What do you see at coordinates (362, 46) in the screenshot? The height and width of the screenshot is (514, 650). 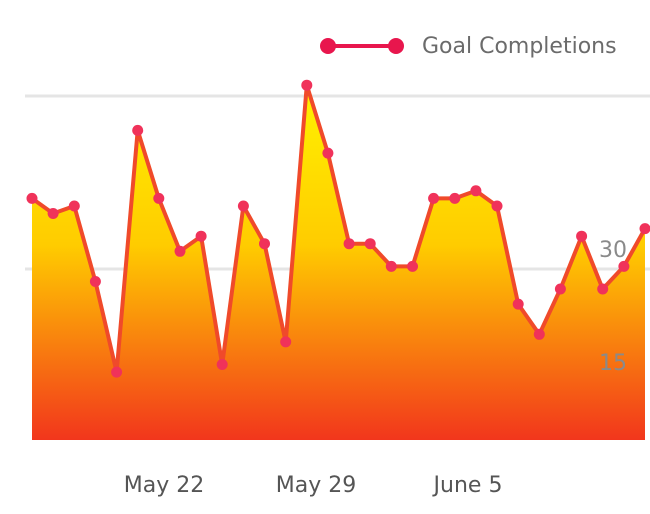 I see `legend-line-marker-icon` at bounding box center [362, 46].